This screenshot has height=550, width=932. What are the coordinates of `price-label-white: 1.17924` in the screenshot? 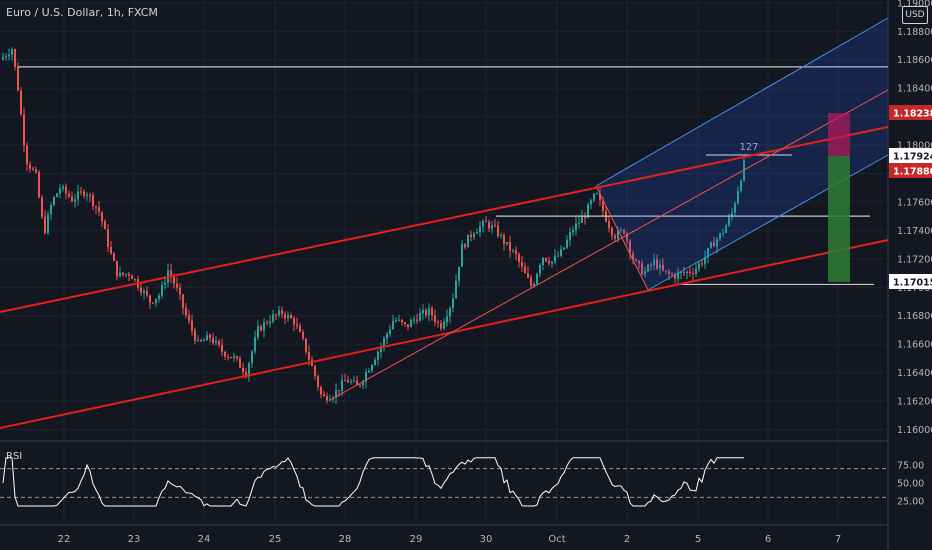 It's located at (912, 157).